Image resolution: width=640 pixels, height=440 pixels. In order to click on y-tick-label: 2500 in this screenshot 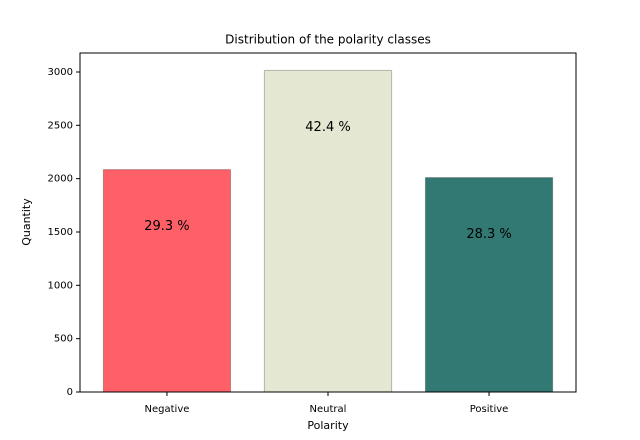, I will do `click(60, 125)`.